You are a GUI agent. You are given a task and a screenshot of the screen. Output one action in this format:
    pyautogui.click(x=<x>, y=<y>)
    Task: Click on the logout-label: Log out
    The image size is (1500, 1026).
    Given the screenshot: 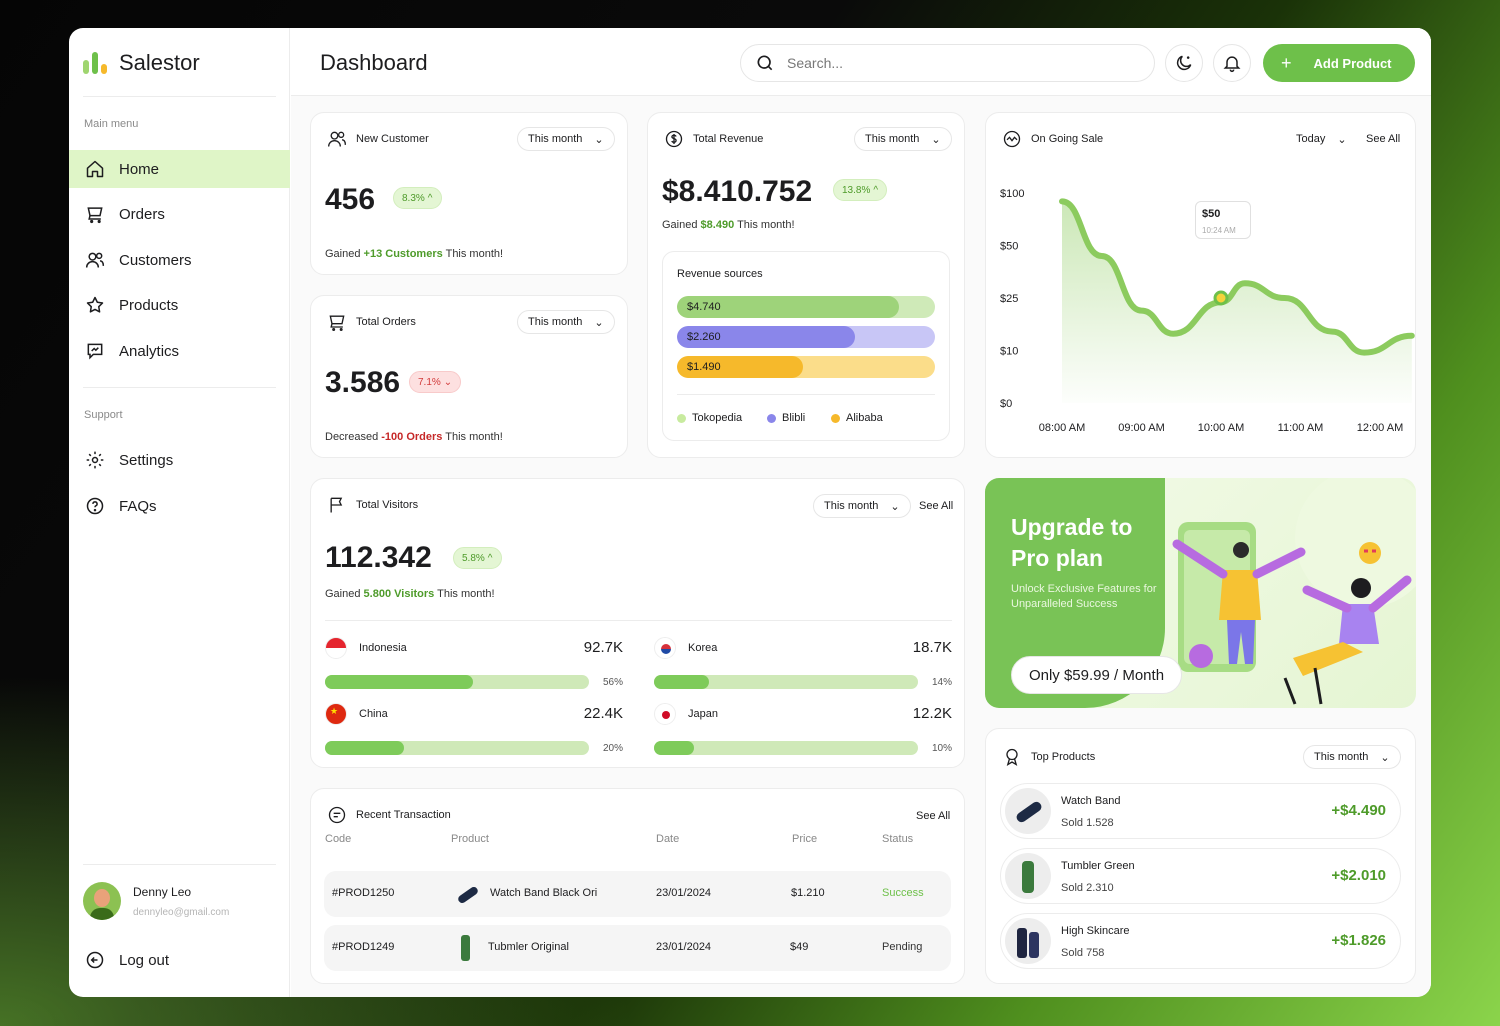 What is the action you would take?
    pyautogui.click(x=144, y=960)
    